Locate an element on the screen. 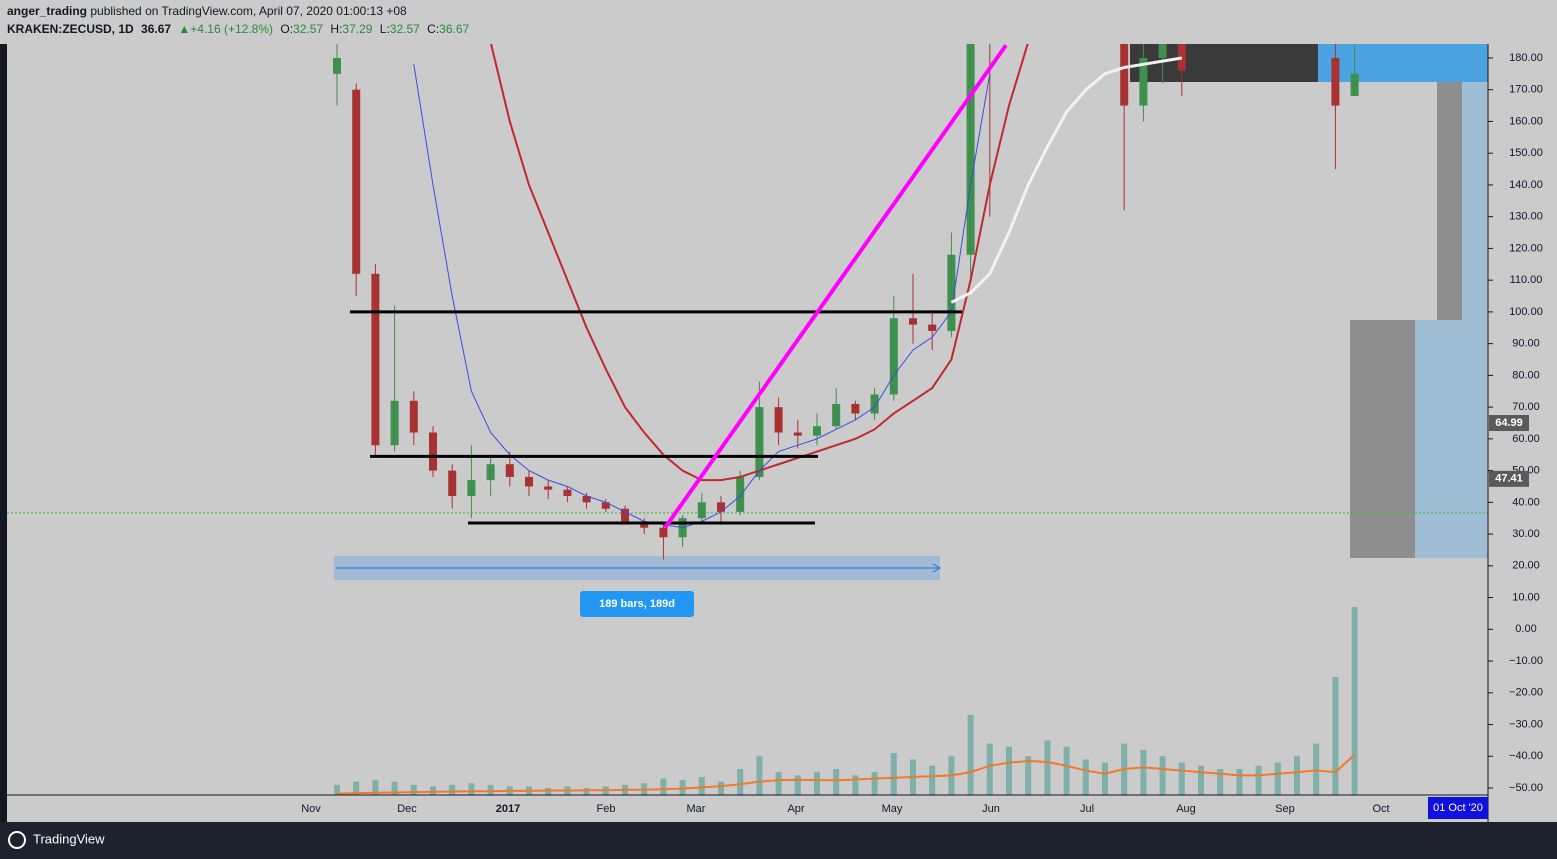  high-label: H: is located at coordinates (336, 29).